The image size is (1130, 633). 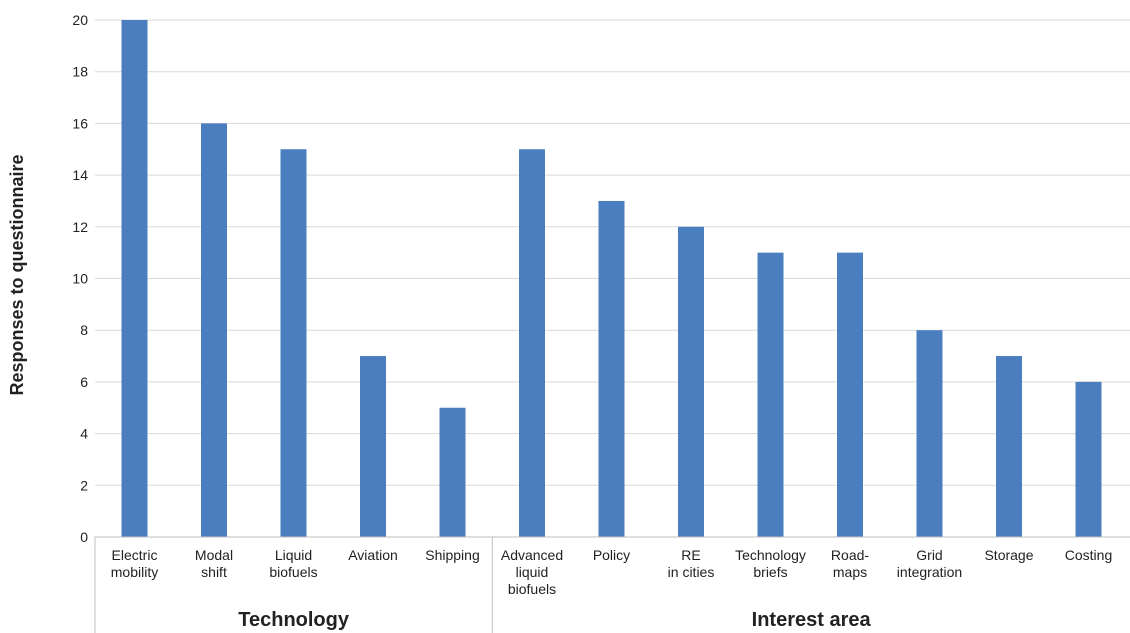 I want to click on x-category-label: Policy, so click(x=611, y=555).